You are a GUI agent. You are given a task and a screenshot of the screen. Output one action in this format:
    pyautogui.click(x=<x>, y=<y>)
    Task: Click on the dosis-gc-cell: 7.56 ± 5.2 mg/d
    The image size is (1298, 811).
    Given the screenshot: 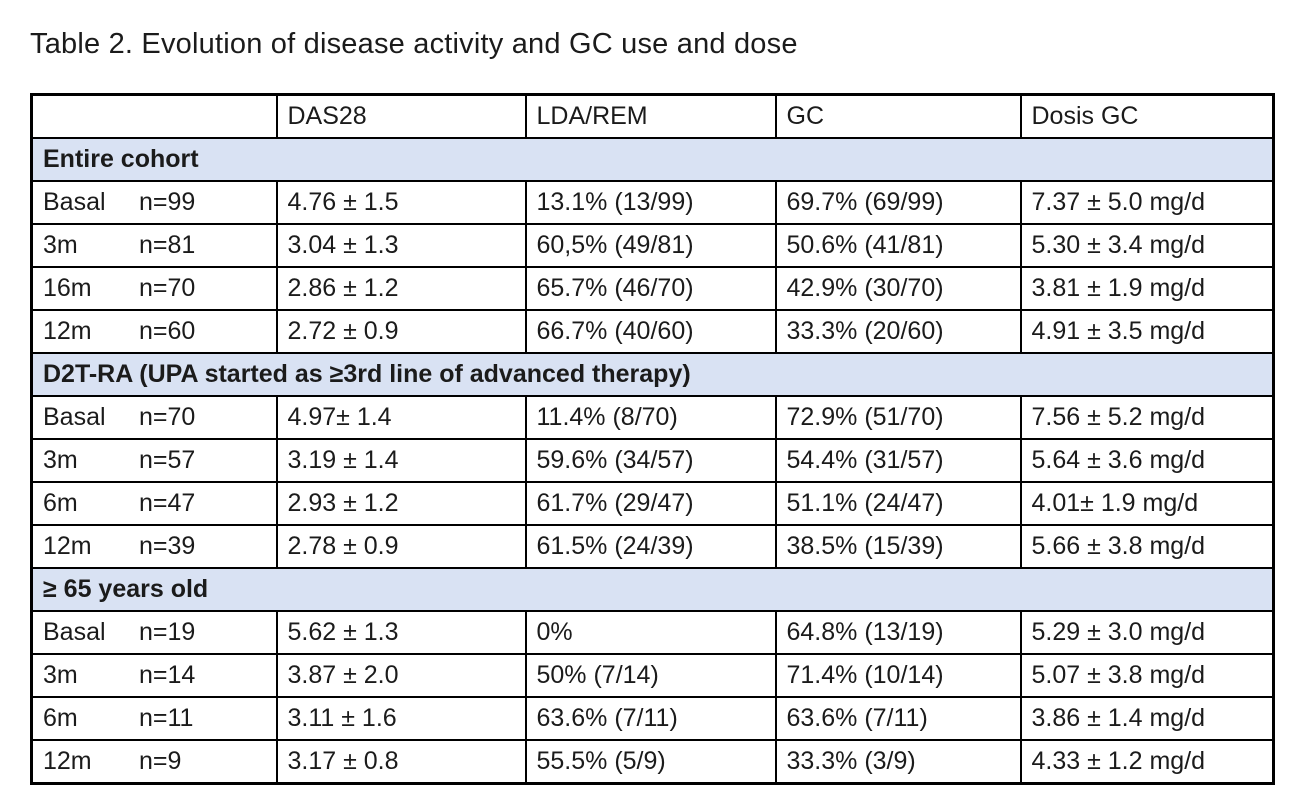 What is the action you would take?
    pyautogui.click(x=1147, y=418)
    